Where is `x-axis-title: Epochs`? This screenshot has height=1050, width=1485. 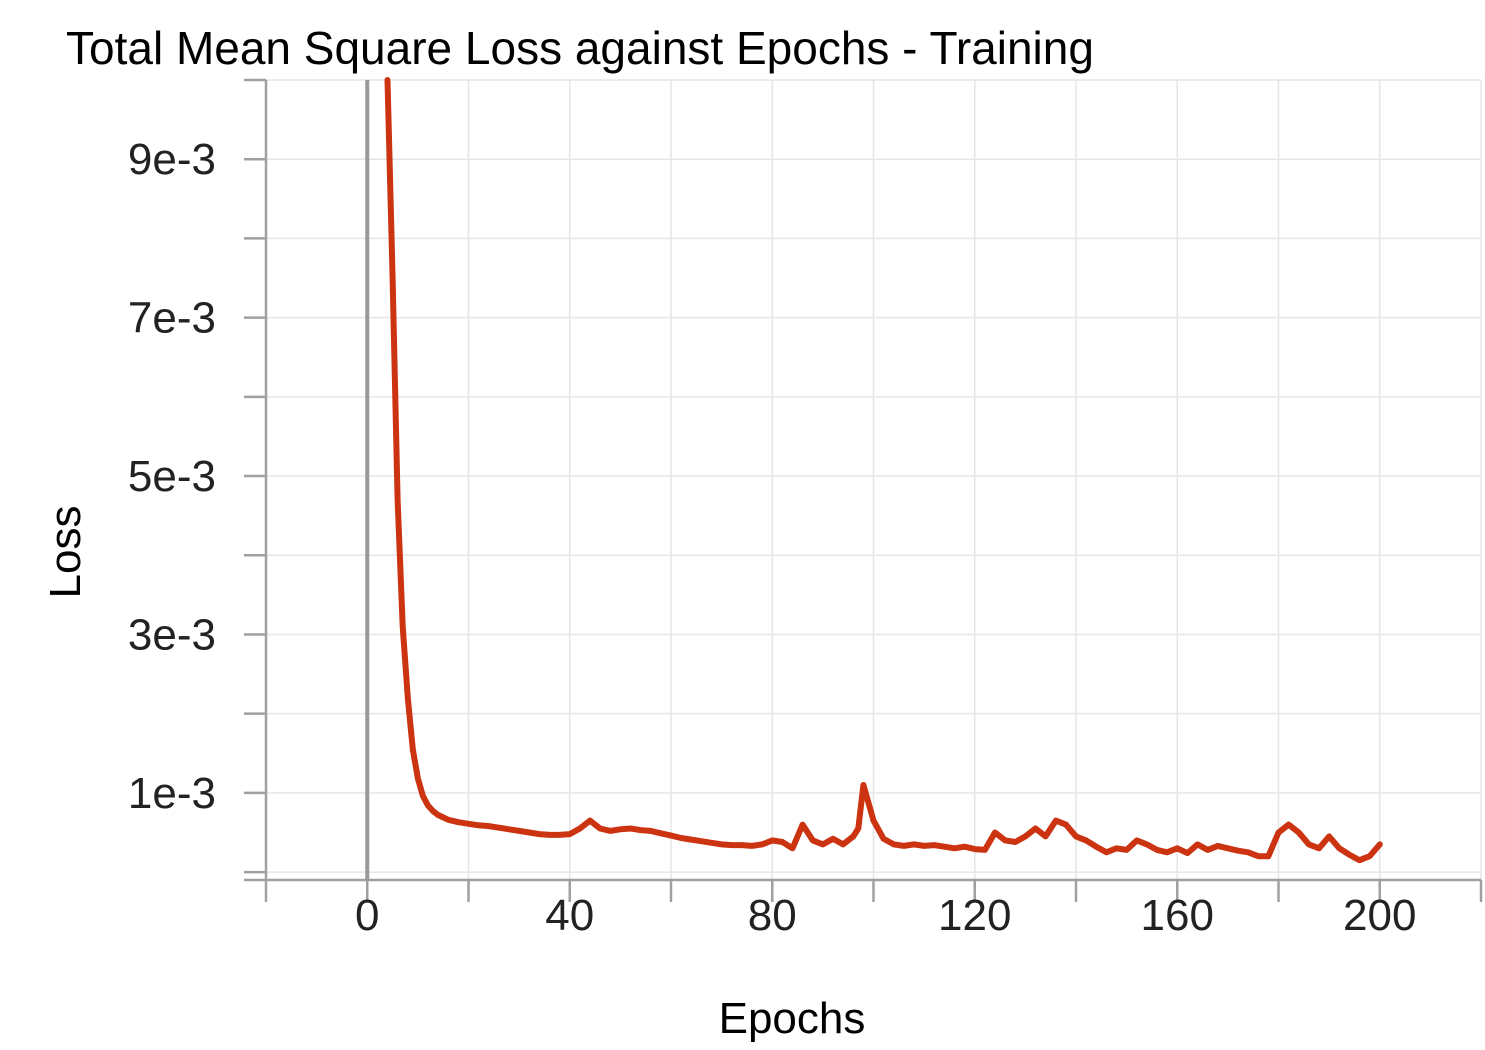
x-axis-title: Epochs is located at coordinates (792, 1018).